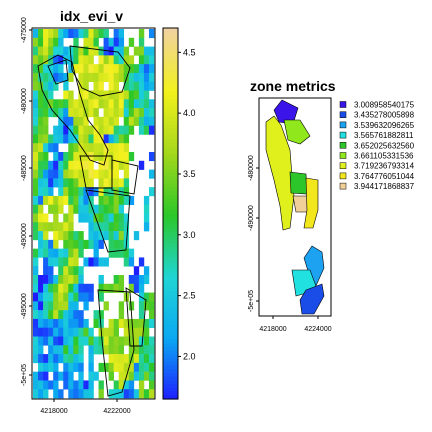 Image resolution: width=432 pixels, height=432 pixels. Describe the element at coordinates (189, 356) in the screenshot. I see `colorbar-tick-label: 2.0` at that location.